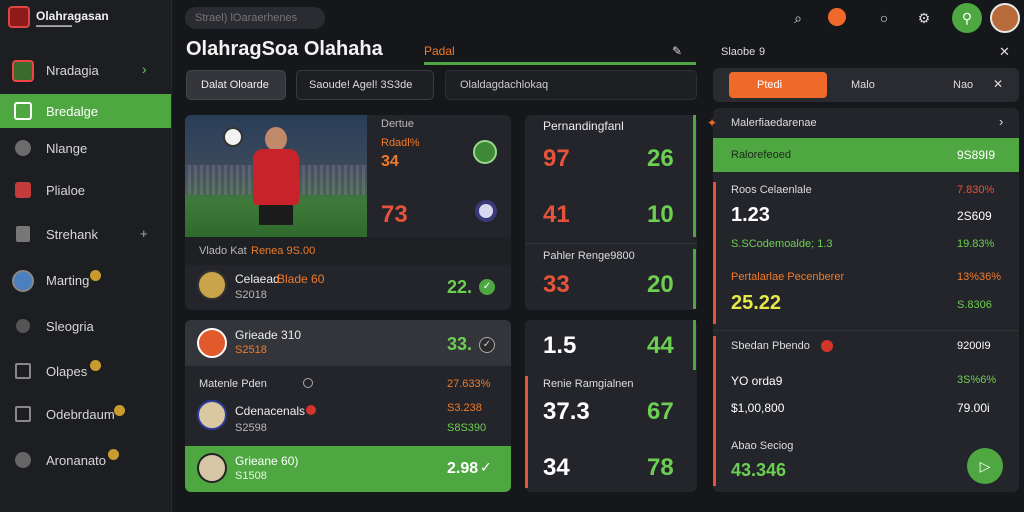 The width and height of the screenshot is (1024, 512). What do you see at coordinates (571, 85) in the screenshot?
I see `tab-2: Olaldagdachlokaq` at bounding box center [571, 85].